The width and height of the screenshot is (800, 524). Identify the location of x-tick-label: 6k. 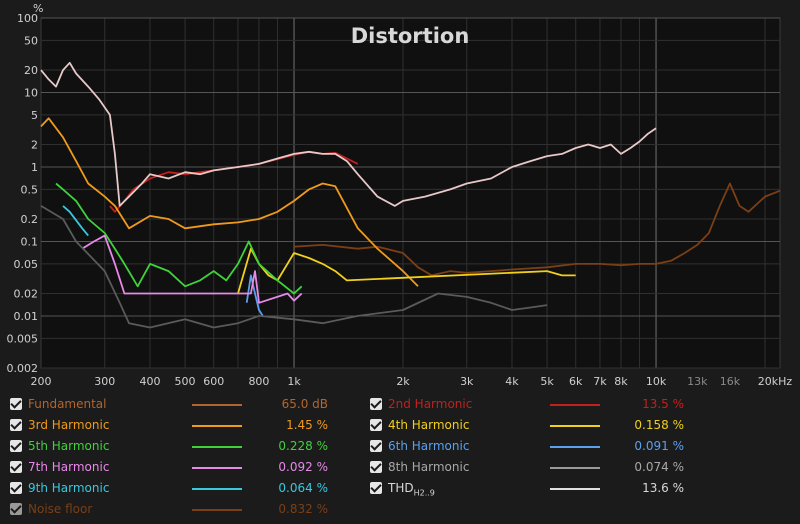
(576, 381).